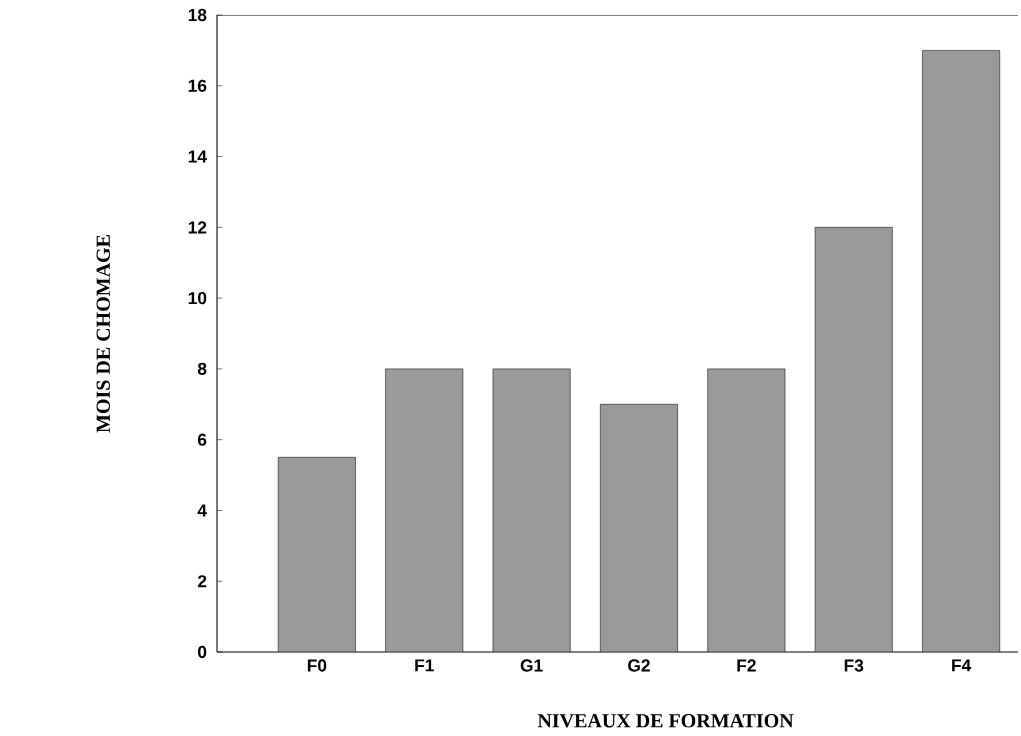  Describe the element at coordinates (197, 227) in the screenshot. I see `y-tick-label: 12` at that location.